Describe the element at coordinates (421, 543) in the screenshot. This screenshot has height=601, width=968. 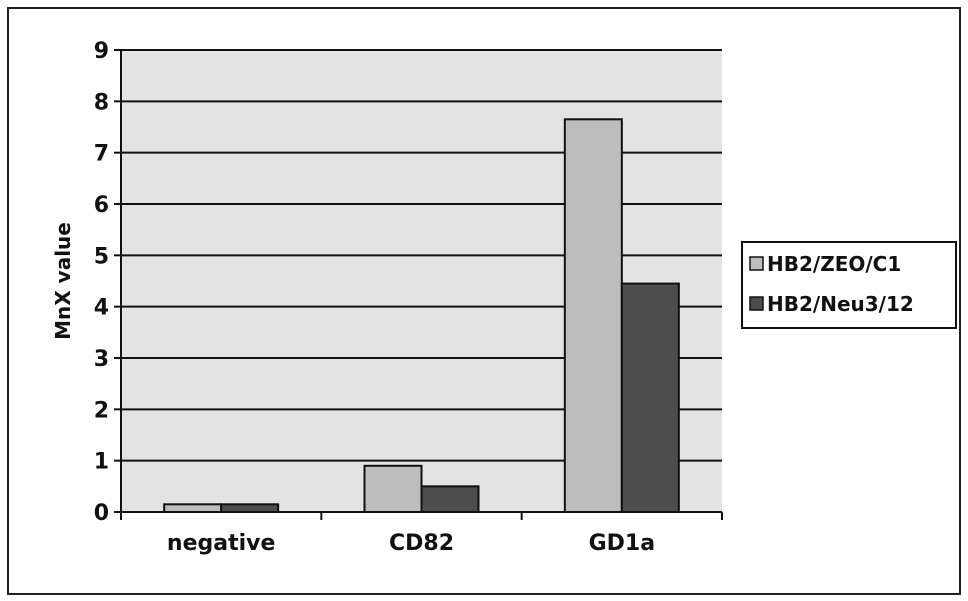
I see `x-category-label: CD82` at that location.